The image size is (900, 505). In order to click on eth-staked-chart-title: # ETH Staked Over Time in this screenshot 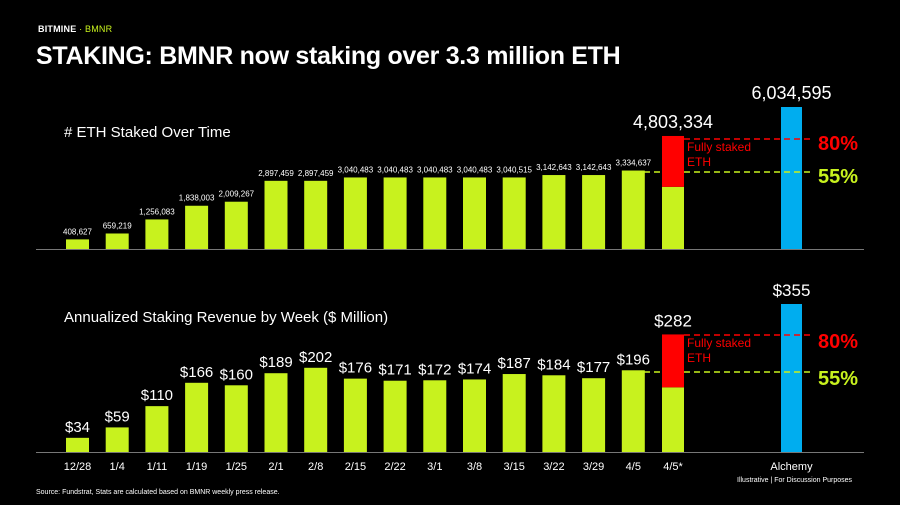, I will do `click(147, 132)`.